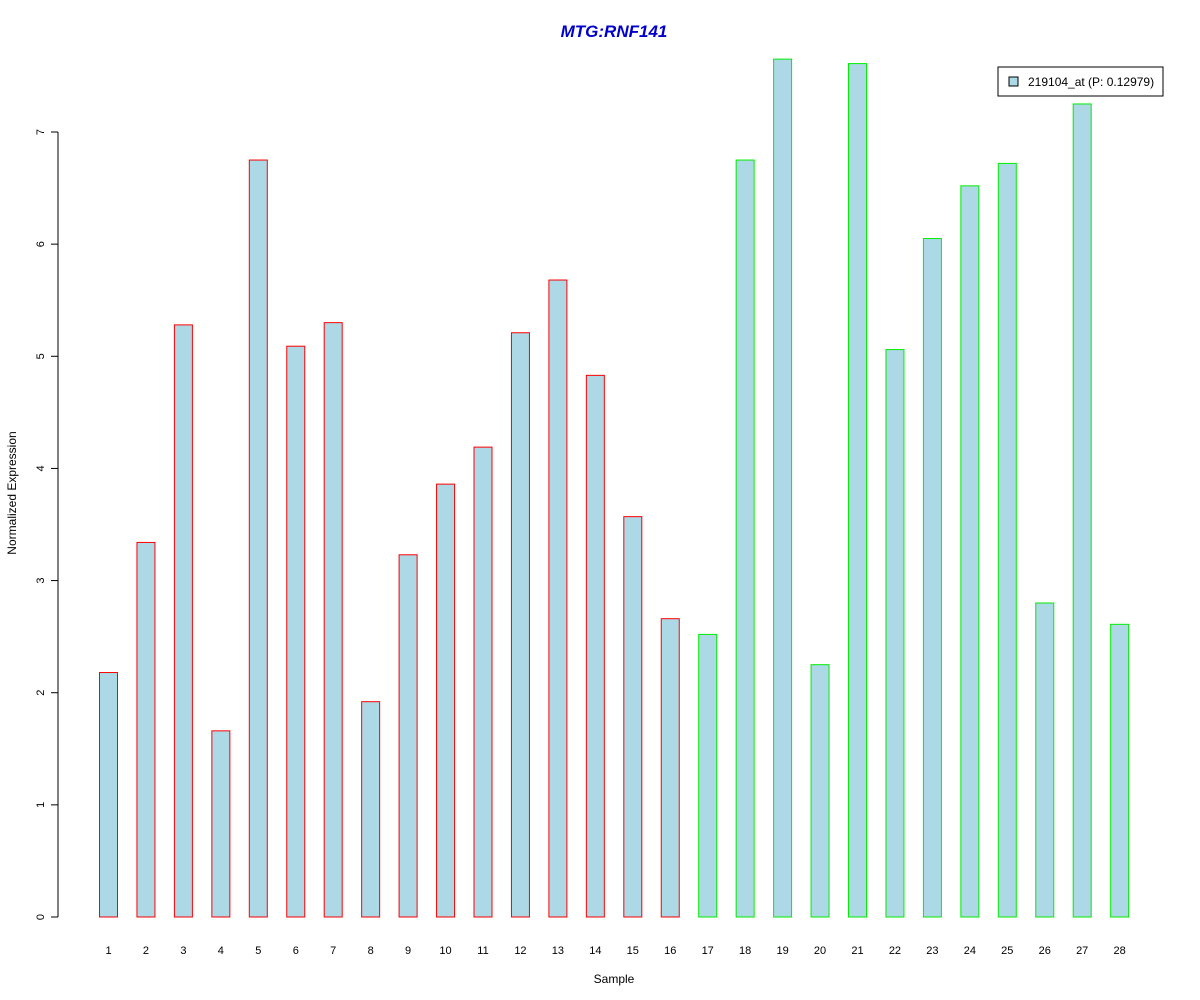  What do you see at coordinates (41, 581) in the screenshot?
I see `y-tick-label: 3` at bounding box center [41, 581].